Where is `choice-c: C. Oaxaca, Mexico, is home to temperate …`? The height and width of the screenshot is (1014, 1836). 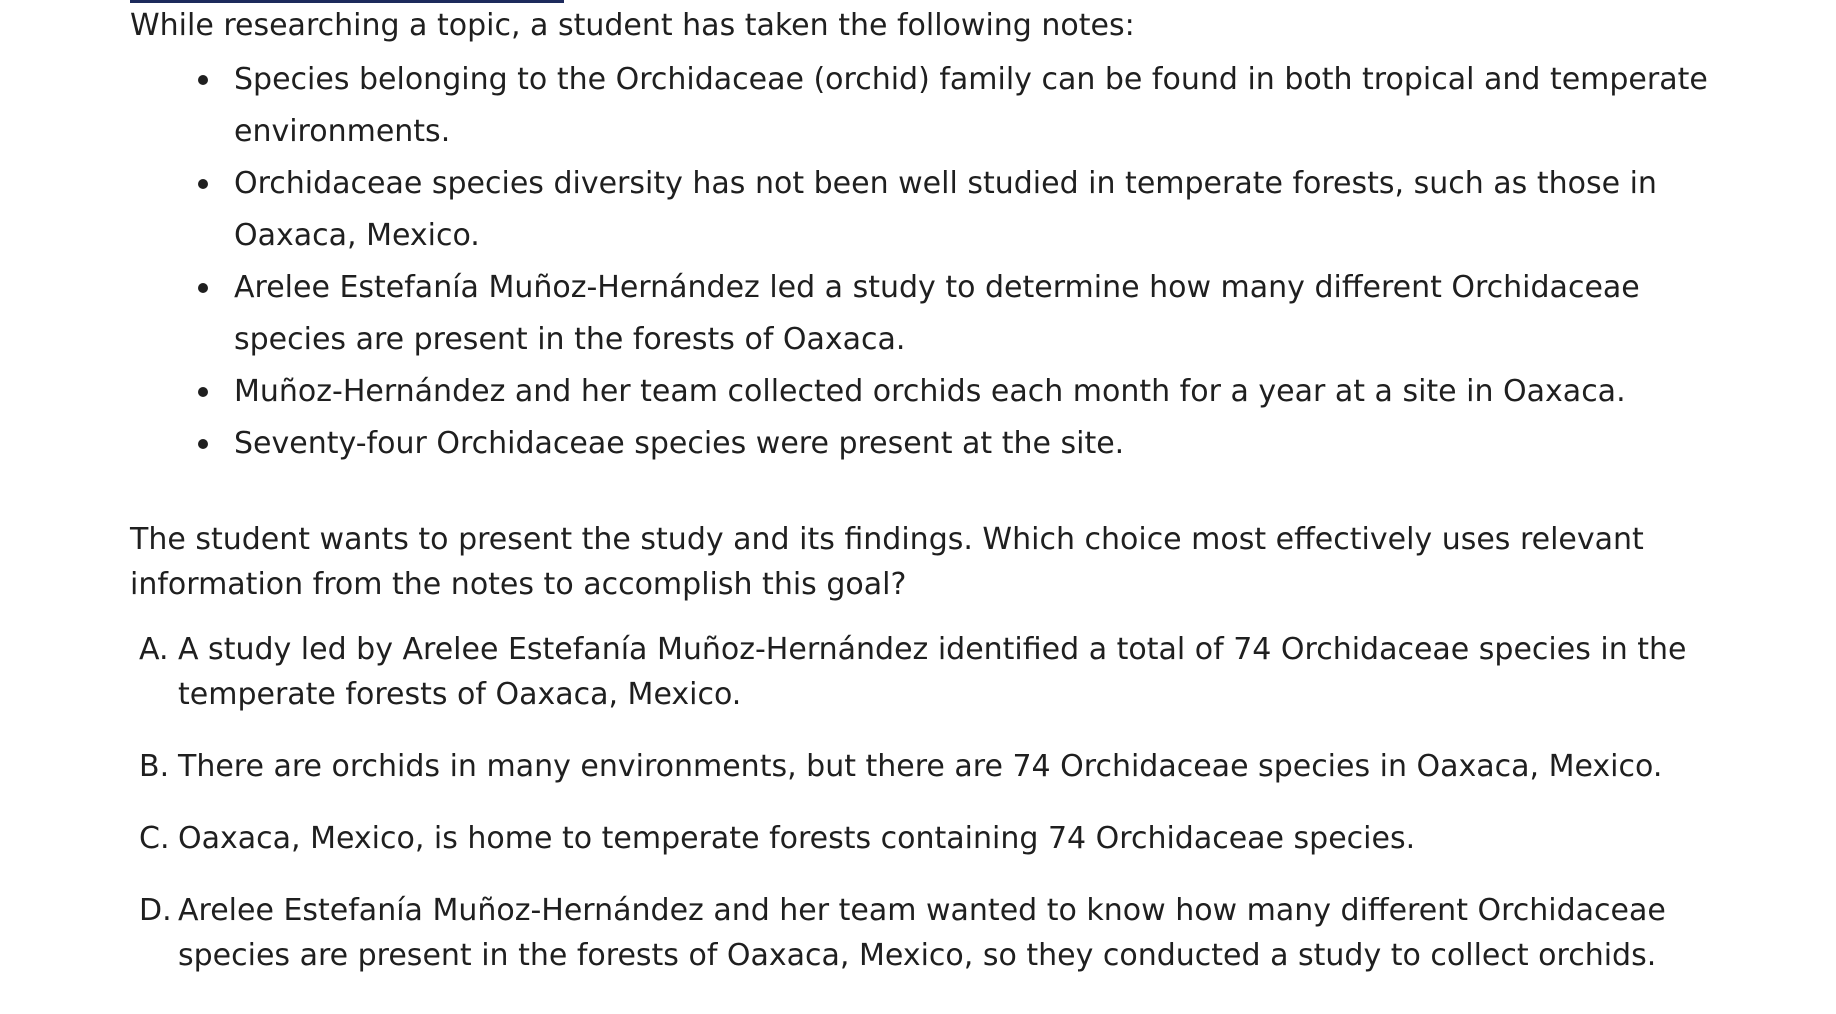 choice-c: C. Oaxaca, Mexico, is home to temperate … is located at coordinates (950, 838).